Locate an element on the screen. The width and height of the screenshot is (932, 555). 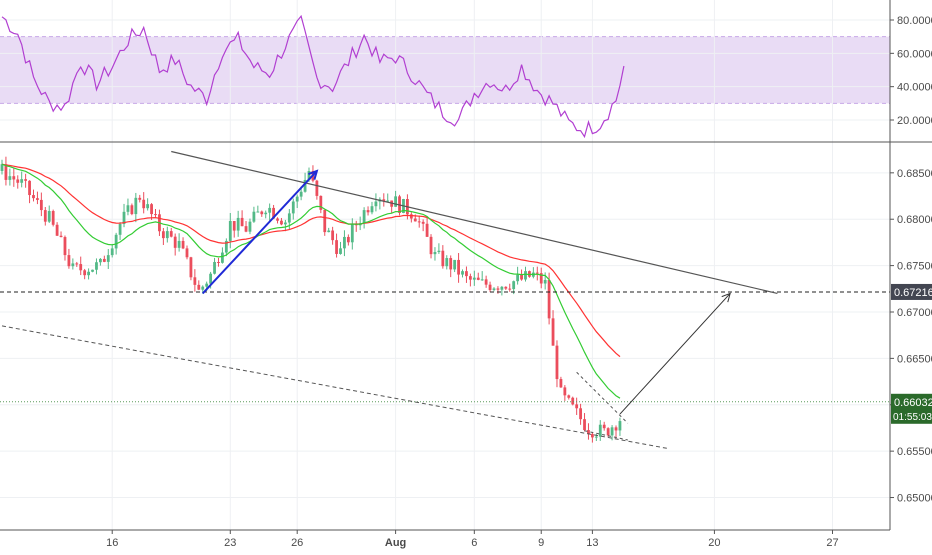
impulse-arrow is located at coordinates (260, 232).